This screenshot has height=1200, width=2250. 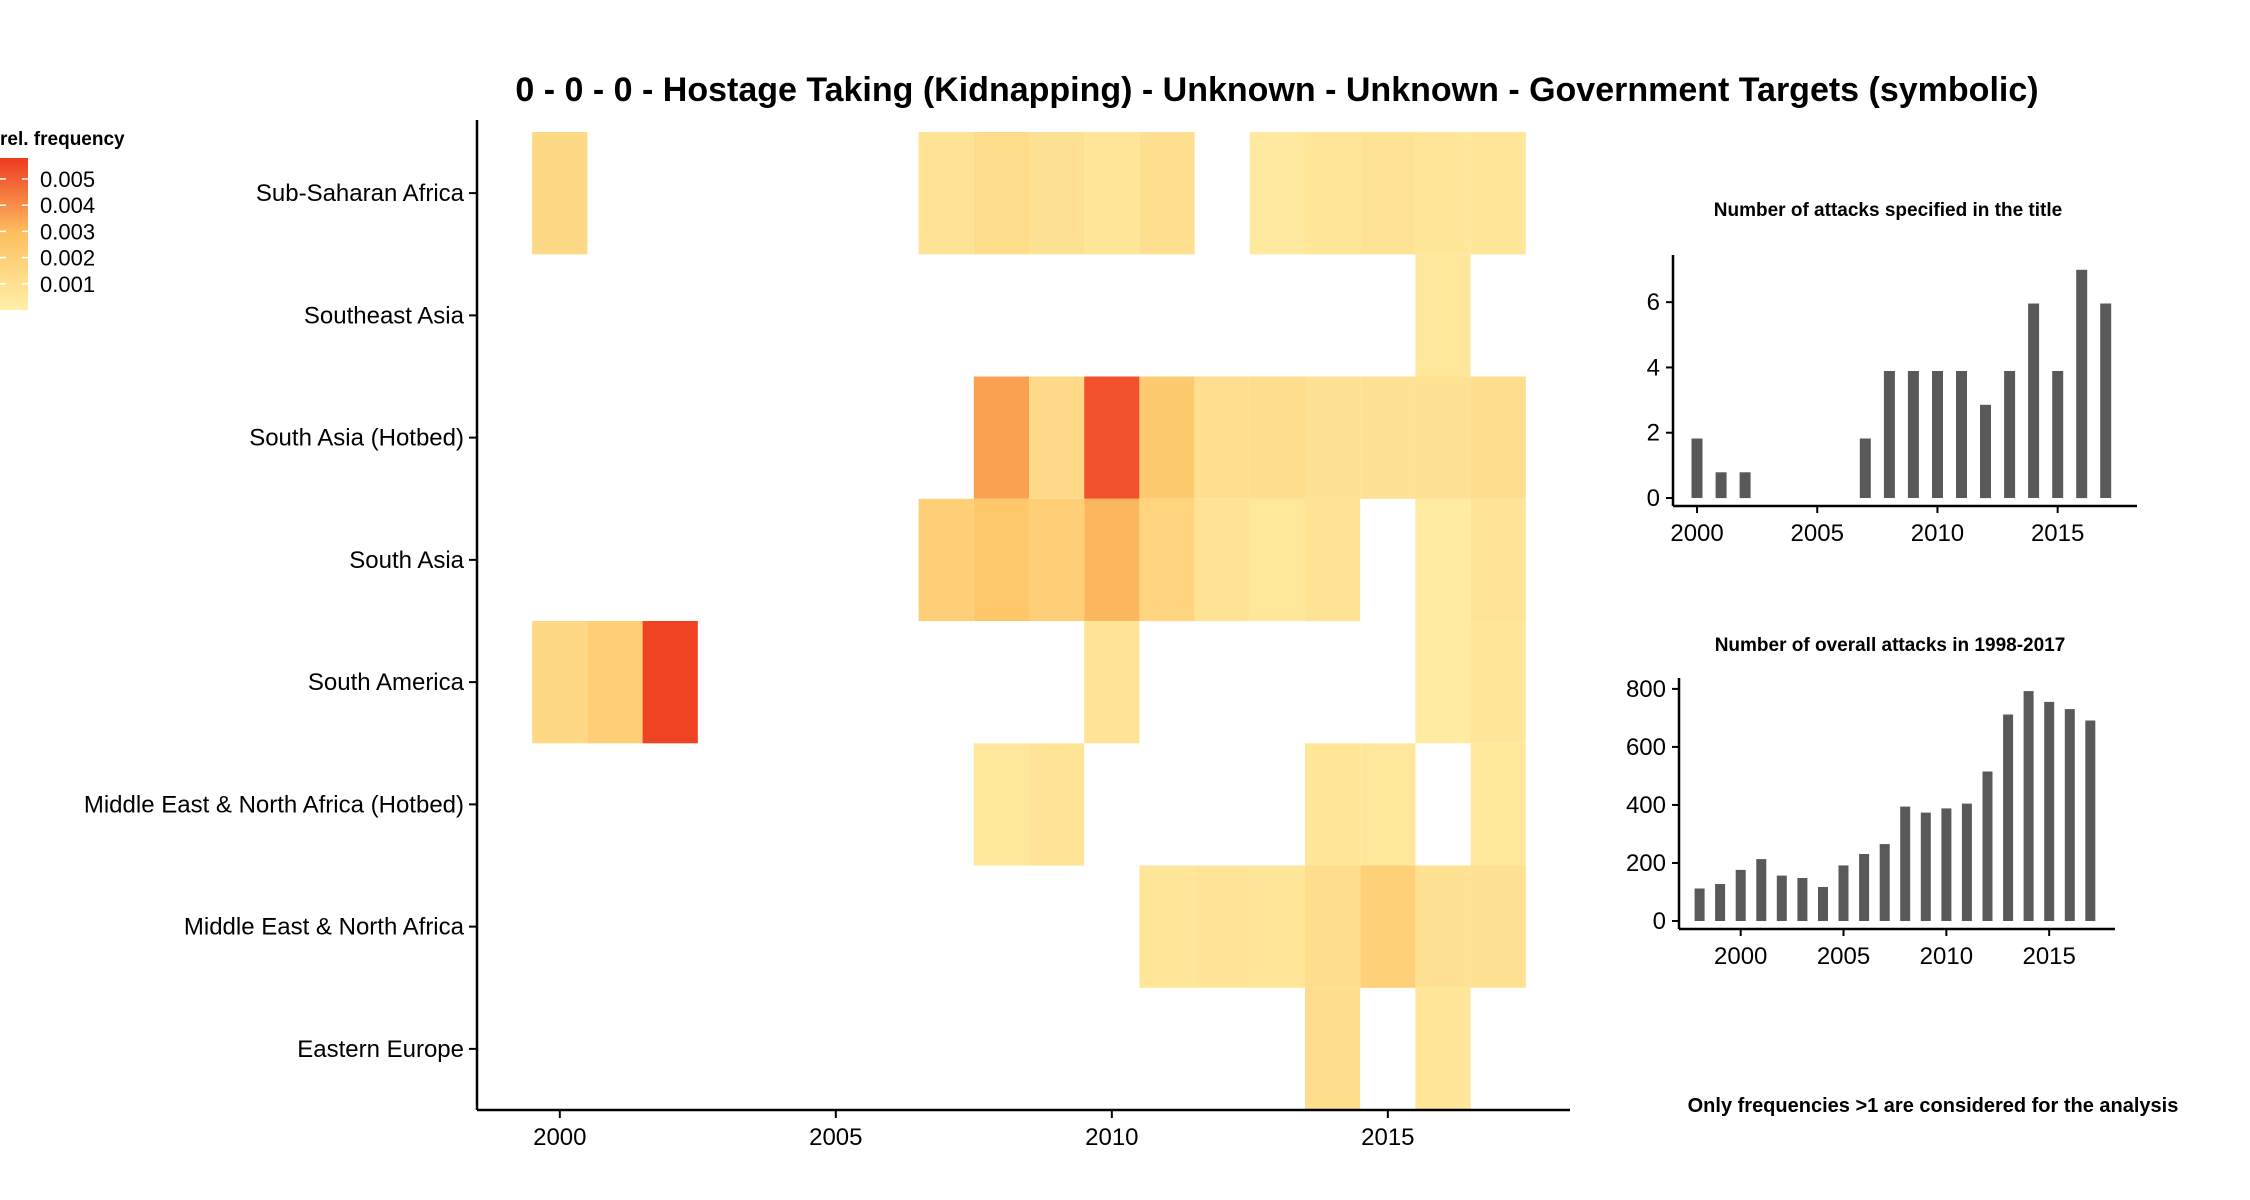 I want to click on bar2-bars, so click(x=1895, y=806).